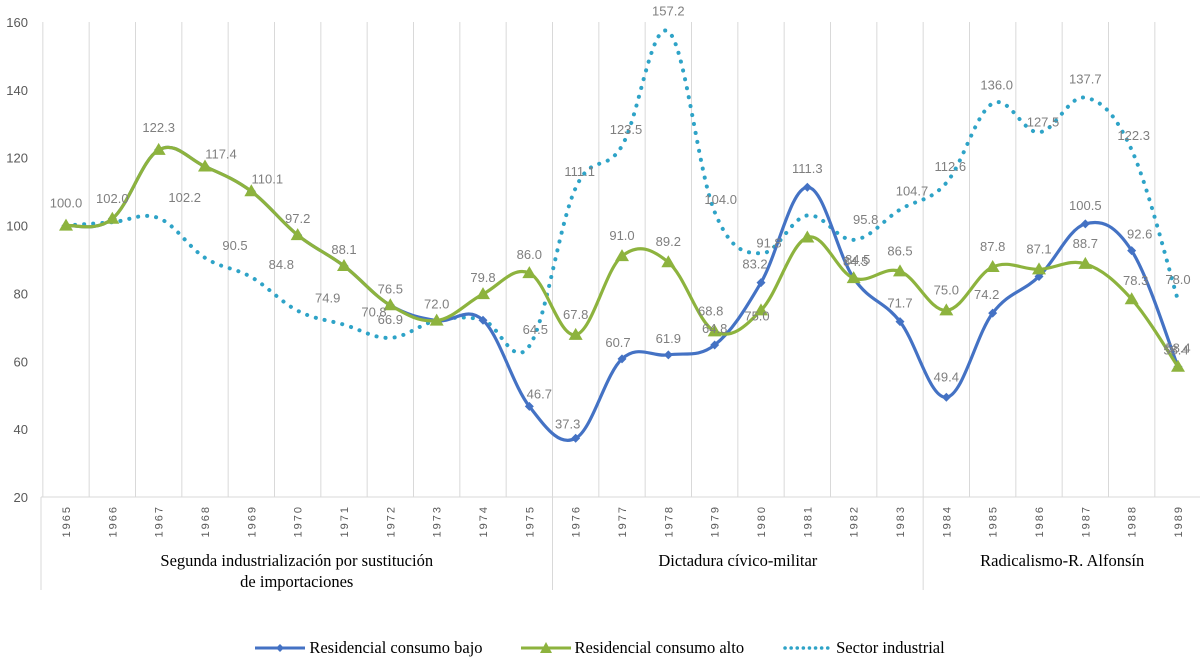  What do you see at coordinates (951, 166) in the screenshot?
I see `data-label: 112.6` at bounding box center [951, 166].